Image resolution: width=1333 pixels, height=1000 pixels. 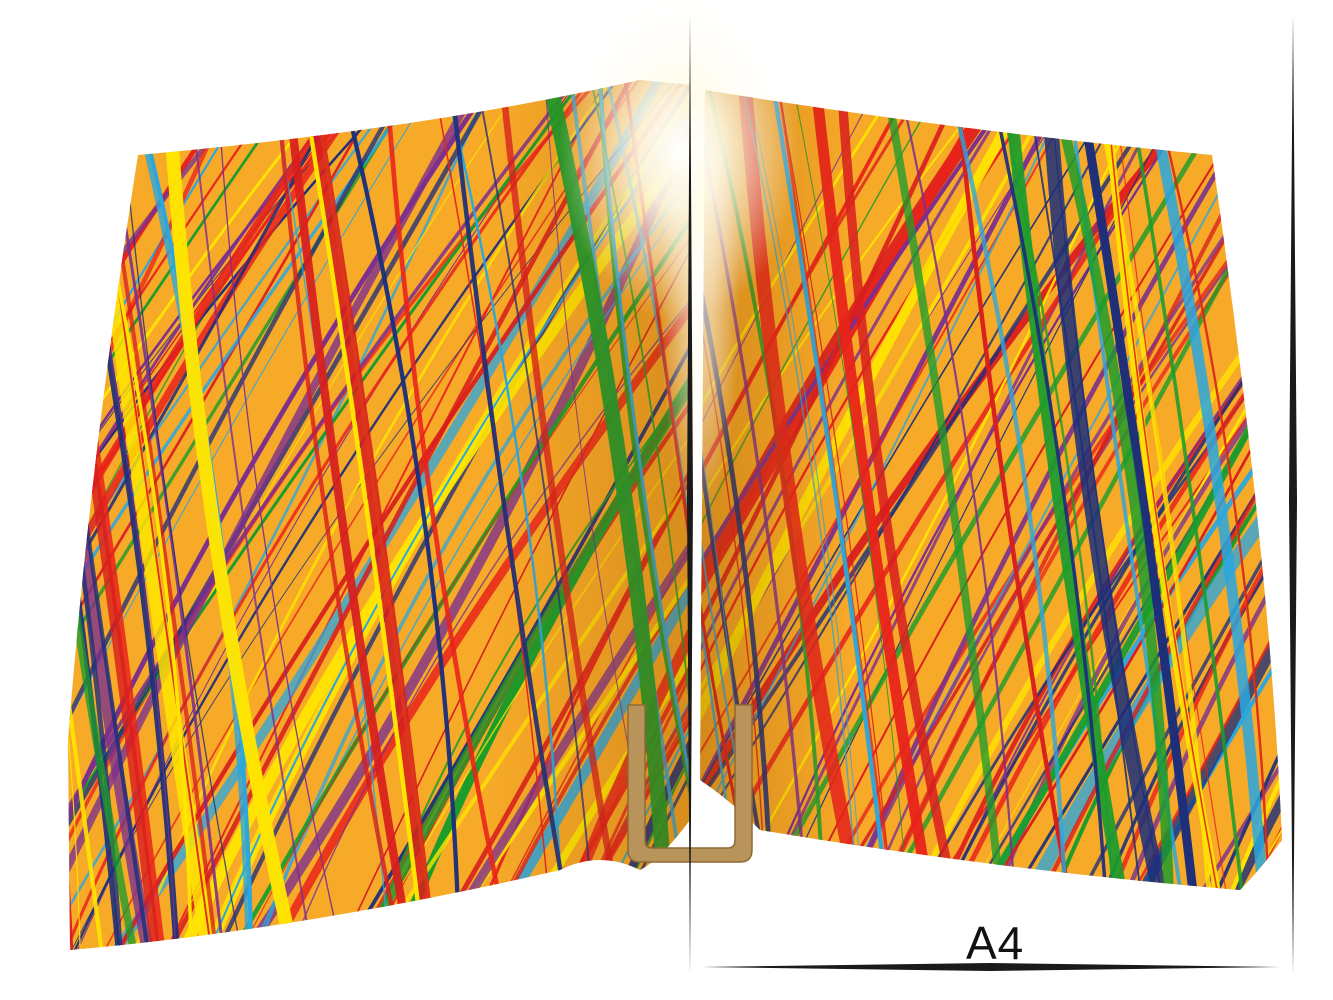 What do you see at coordinates (690, 783) in the screenshot?
I see `binding-clip-icon` at bounding box center [690, 783].